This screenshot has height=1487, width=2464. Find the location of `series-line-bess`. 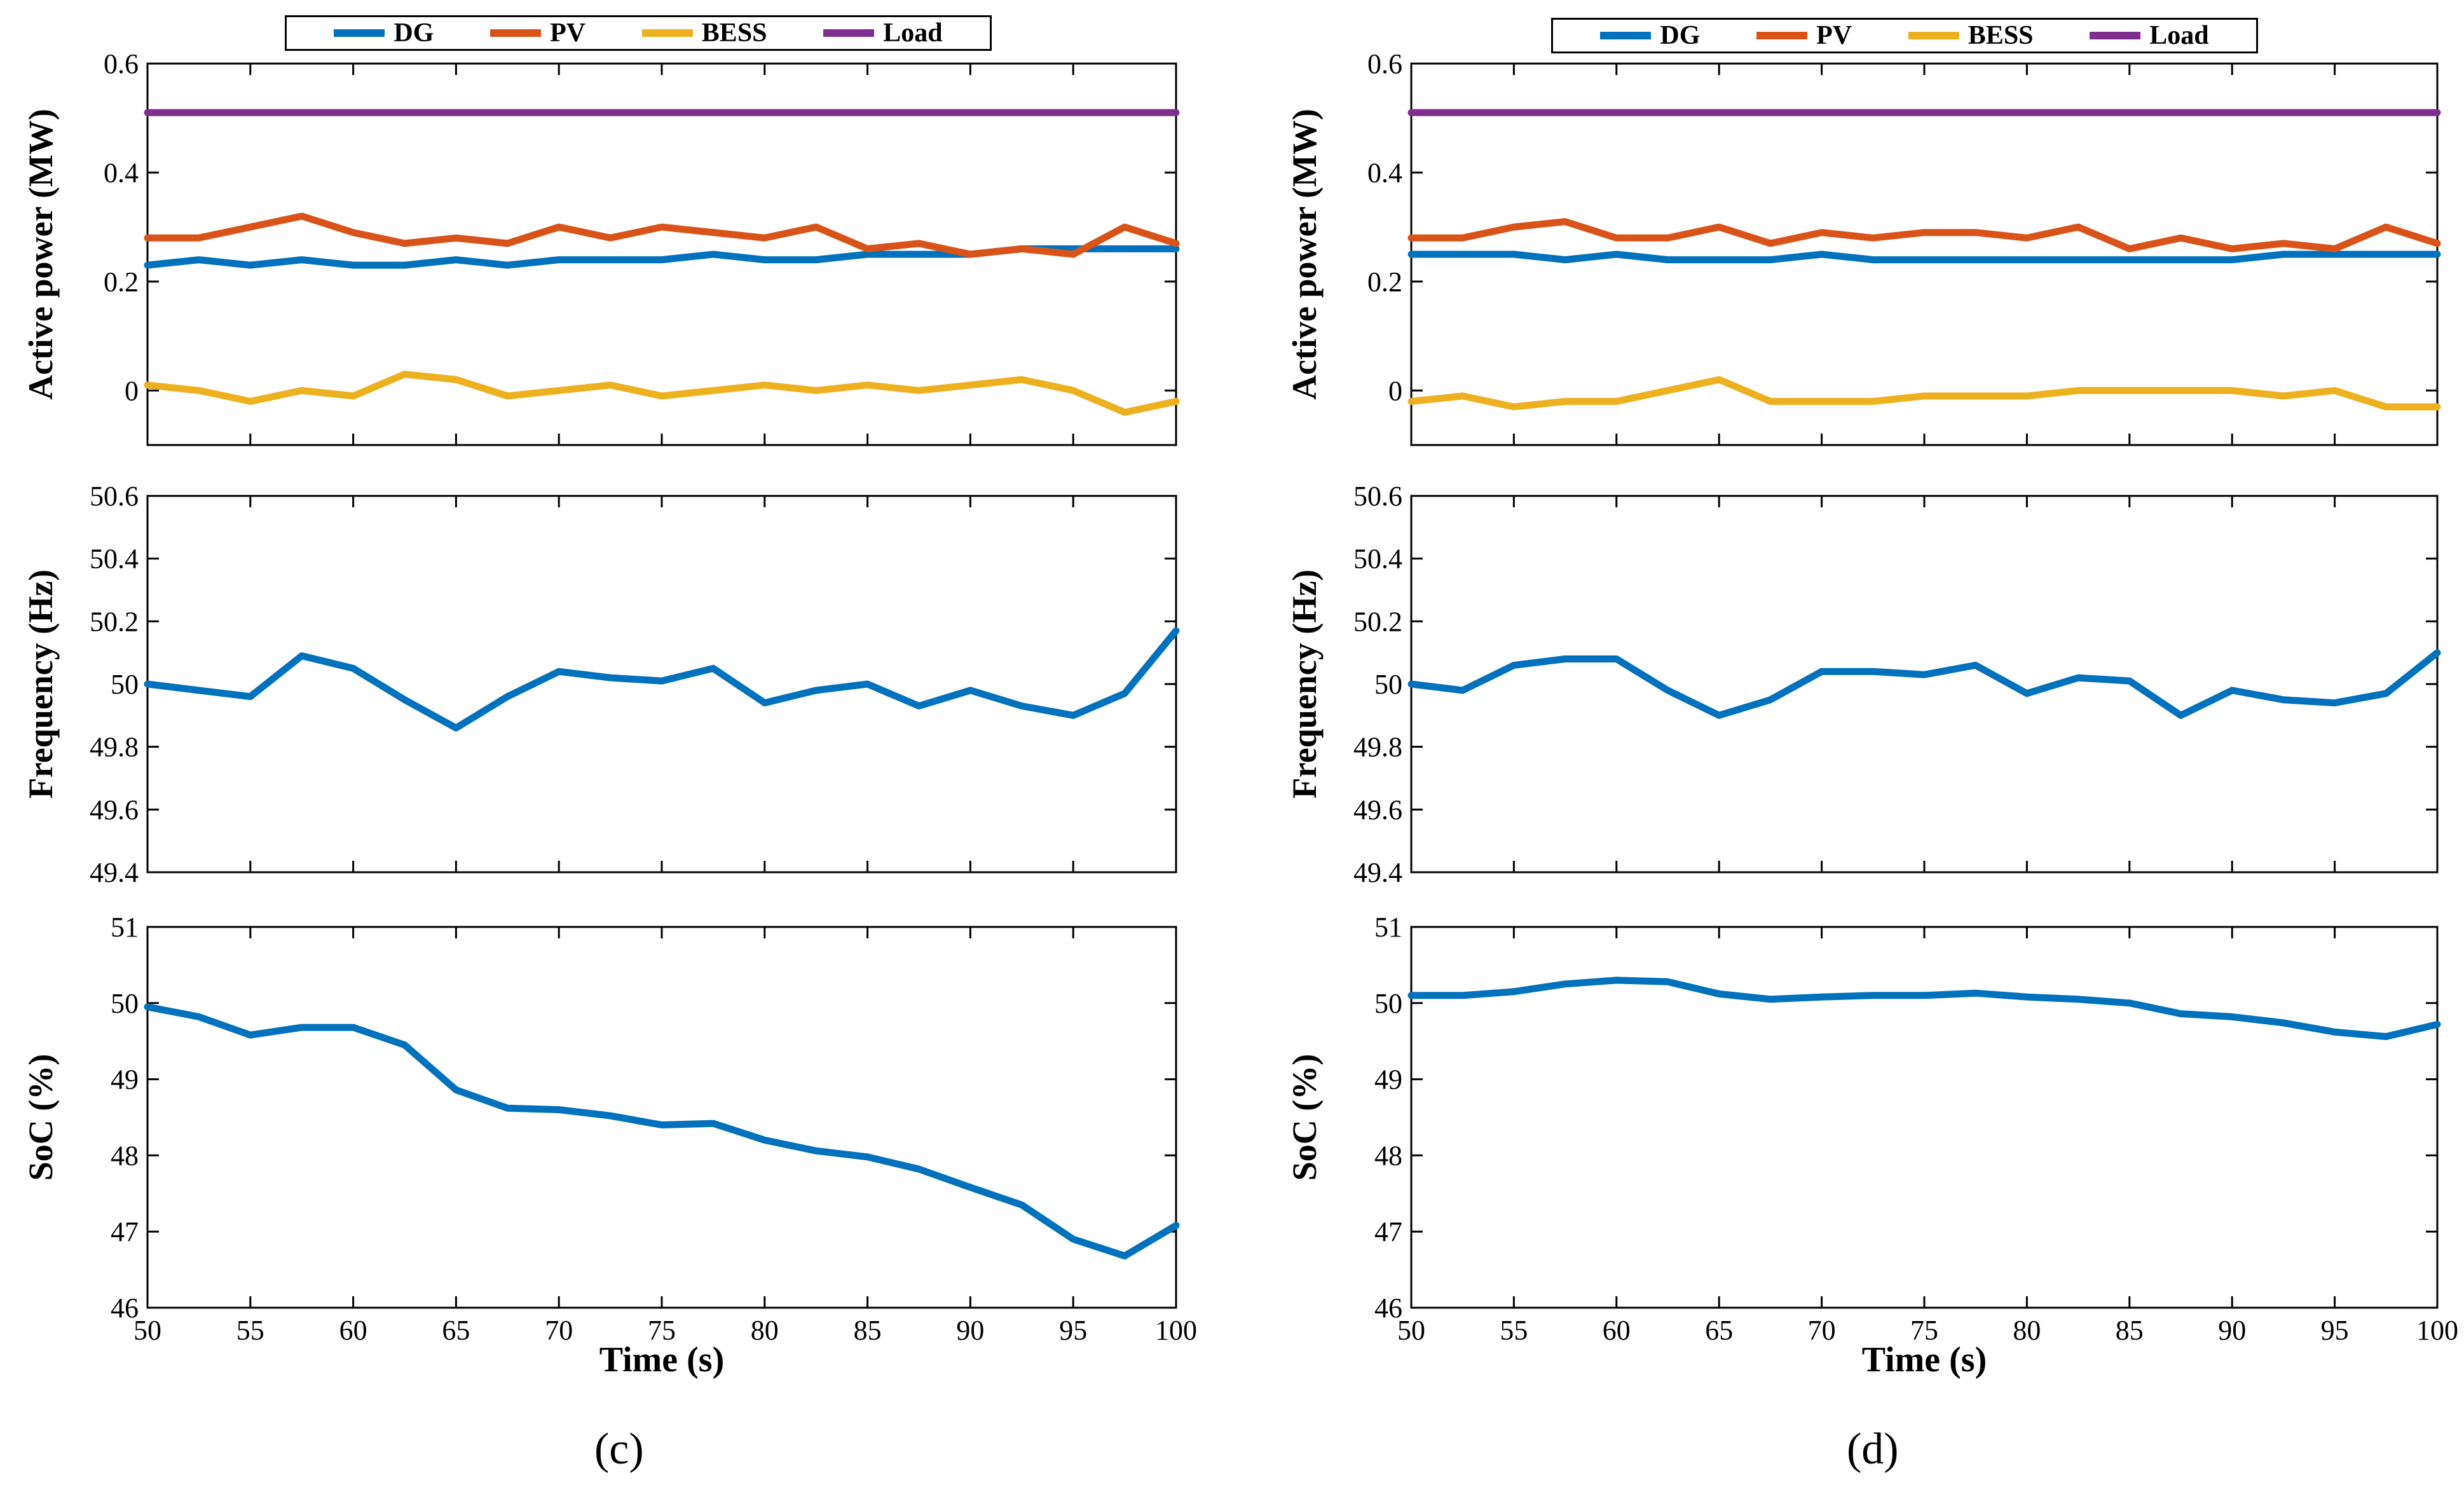

series-line-bess is located at coordinates (1924, 393).